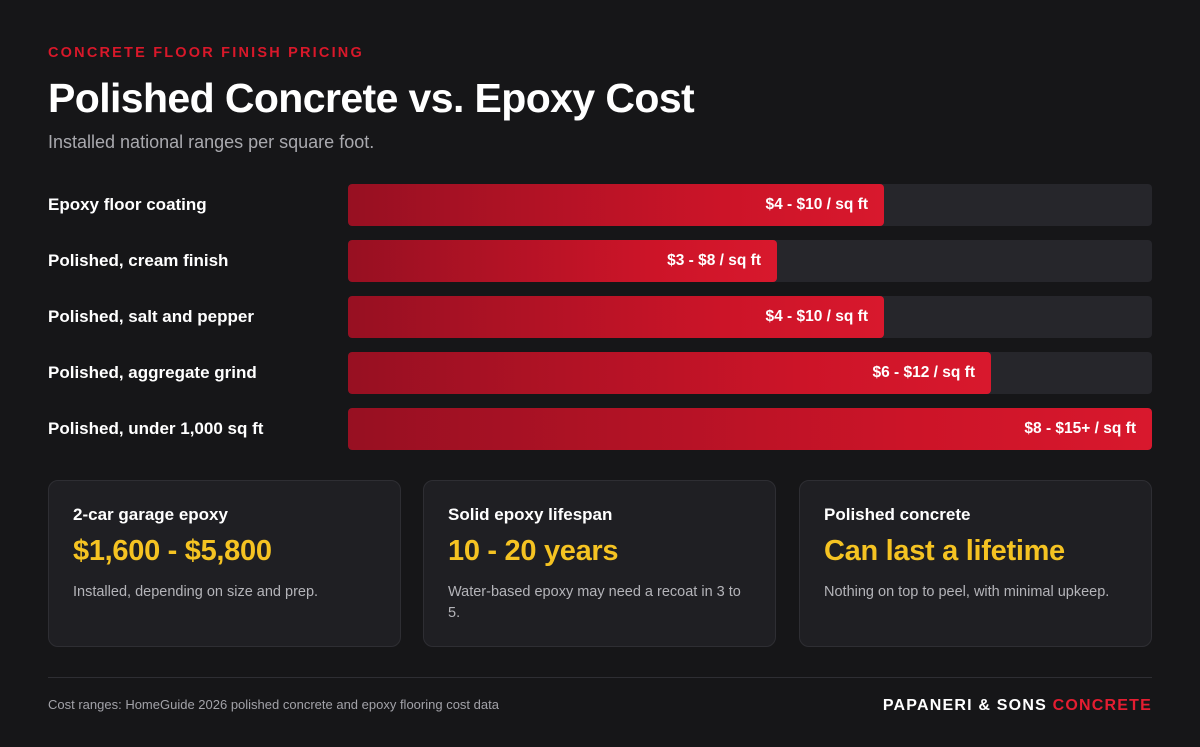 This screenshot has width=1200, height=747. I want to click on bar-data-label: $3 - $8 / sq ft, so click(714, 260).